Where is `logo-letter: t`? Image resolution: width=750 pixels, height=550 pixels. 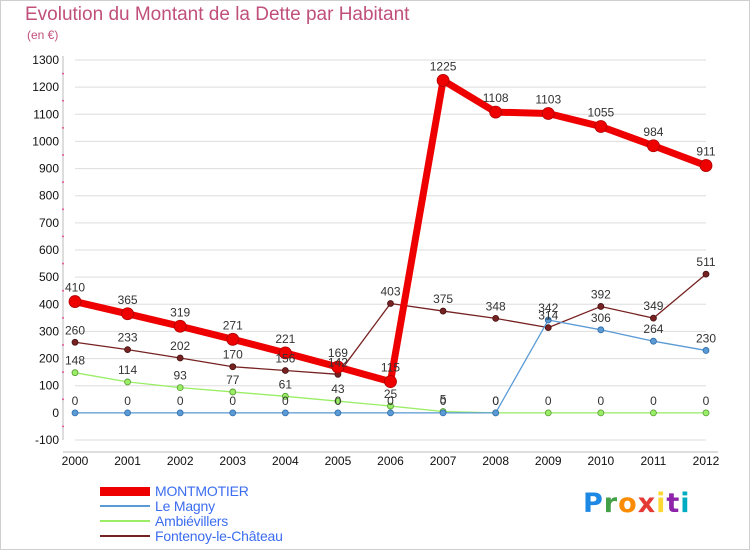 logo-letter: t is located at coordinates (673, 503).